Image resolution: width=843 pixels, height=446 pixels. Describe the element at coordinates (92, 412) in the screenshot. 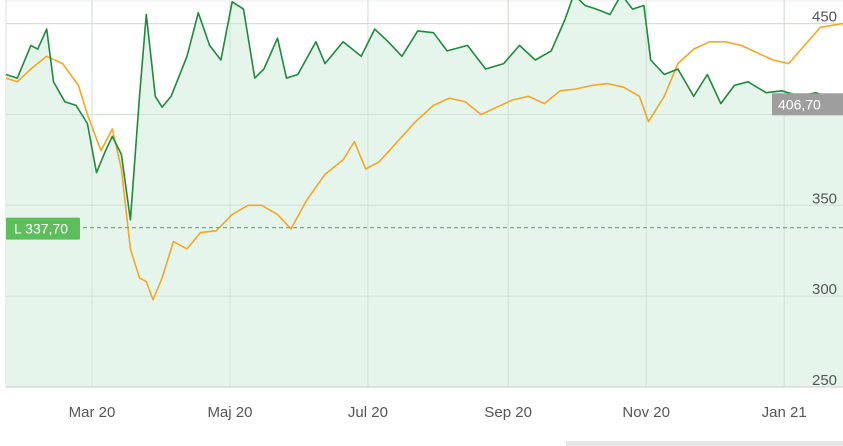

I see `x-tick-label: Mar 20` at that location.